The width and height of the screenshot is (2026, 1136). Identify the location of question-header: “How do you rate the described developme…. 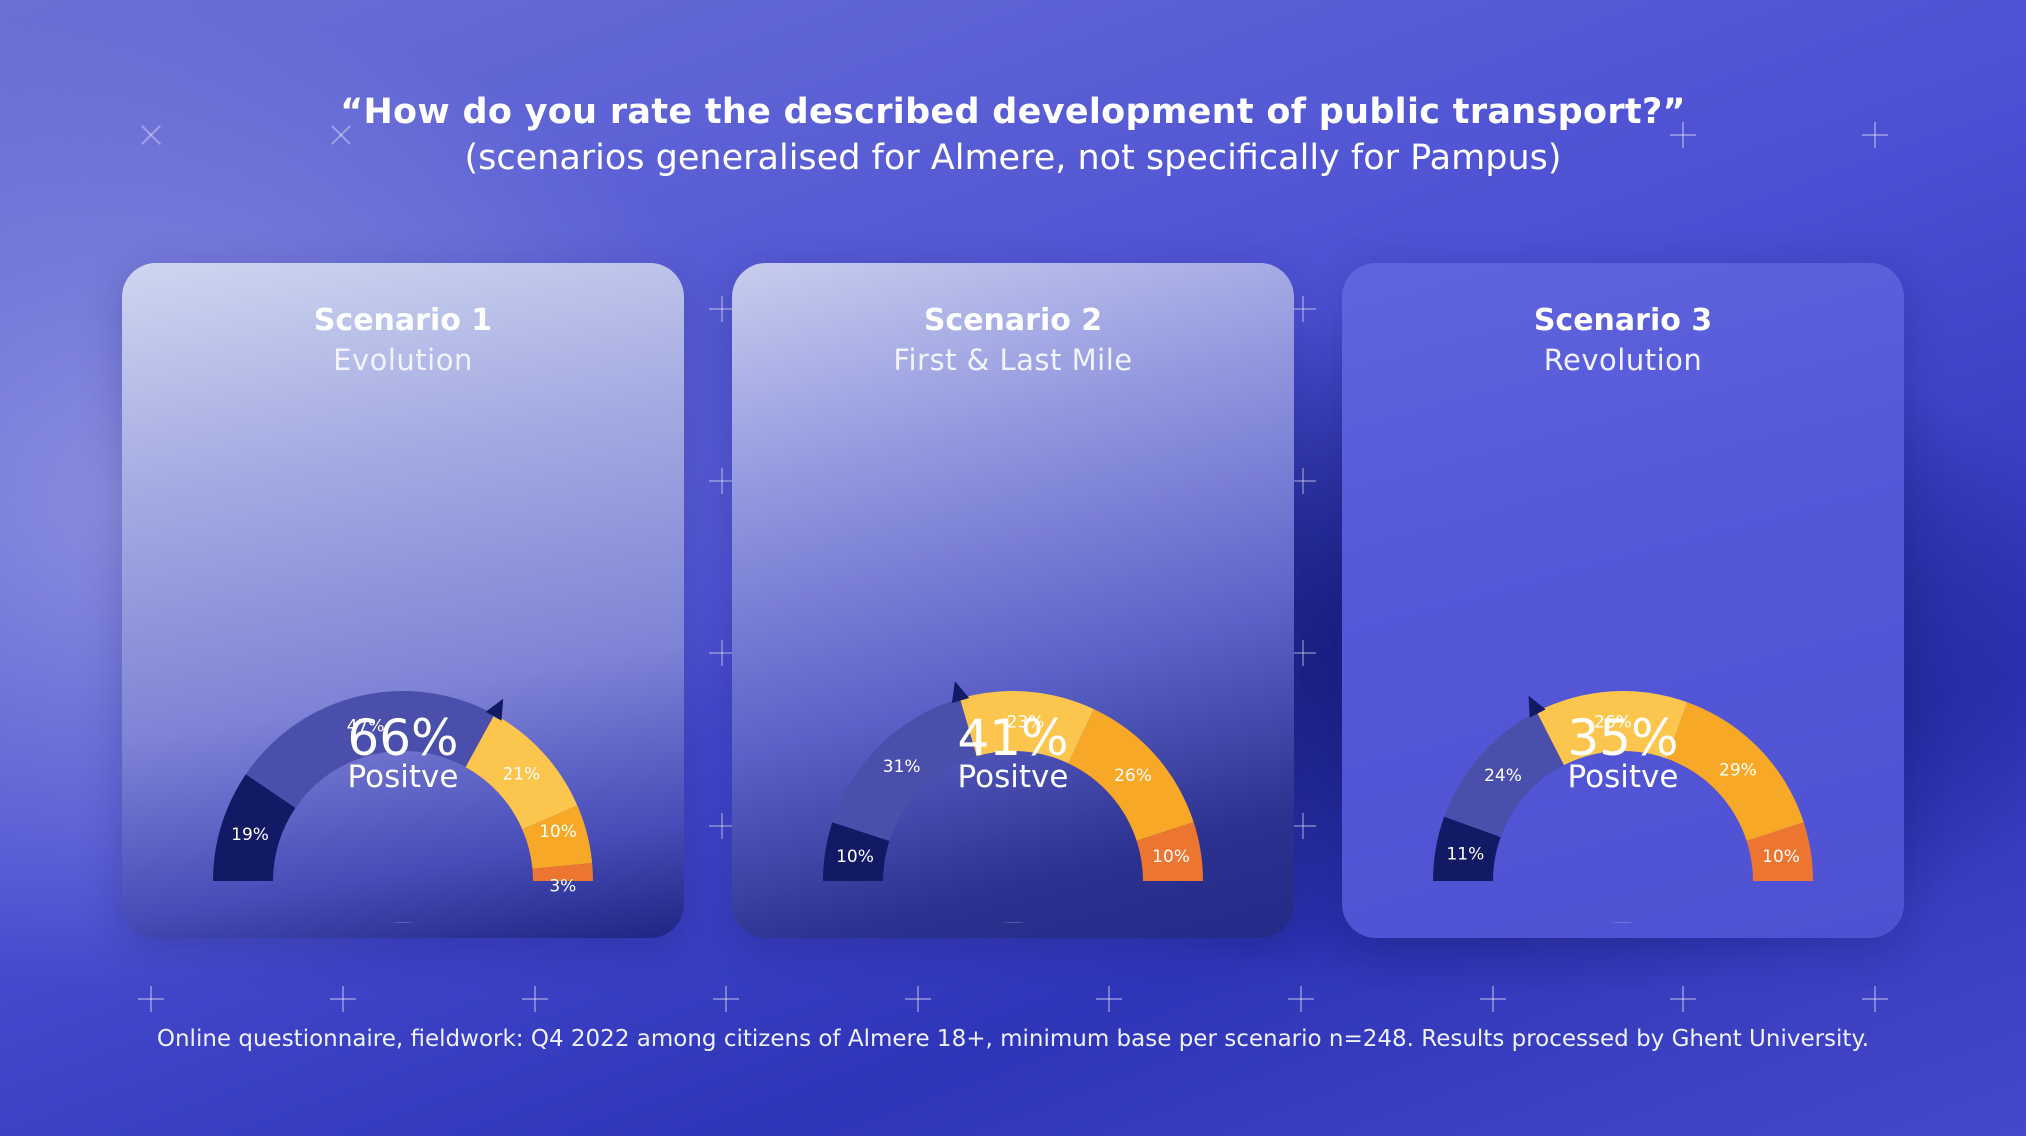
(1013, 135).